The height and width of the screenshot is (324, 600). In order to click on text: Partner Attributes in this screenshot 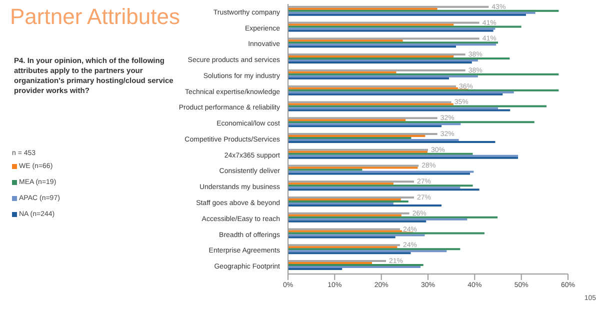, I will do `click(95, 17)`.